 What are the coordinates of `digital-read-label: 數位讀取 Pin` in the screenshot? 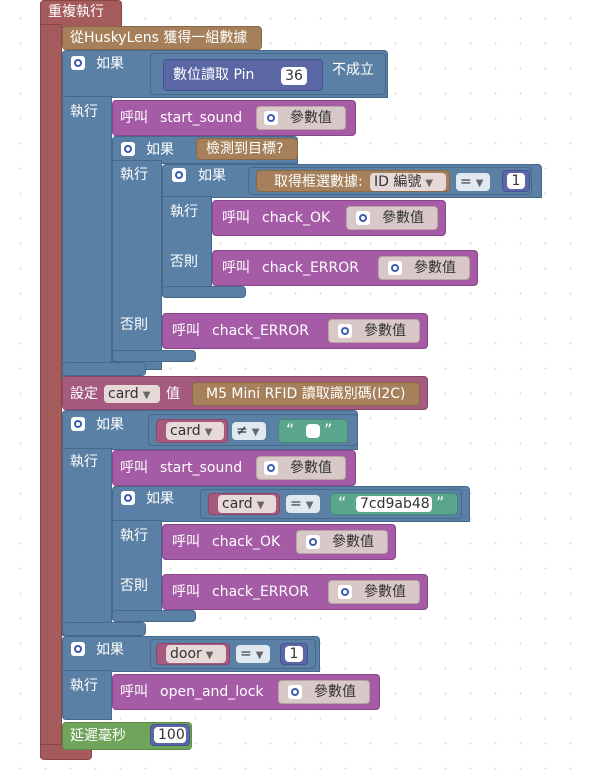 It's located at (214, 75).